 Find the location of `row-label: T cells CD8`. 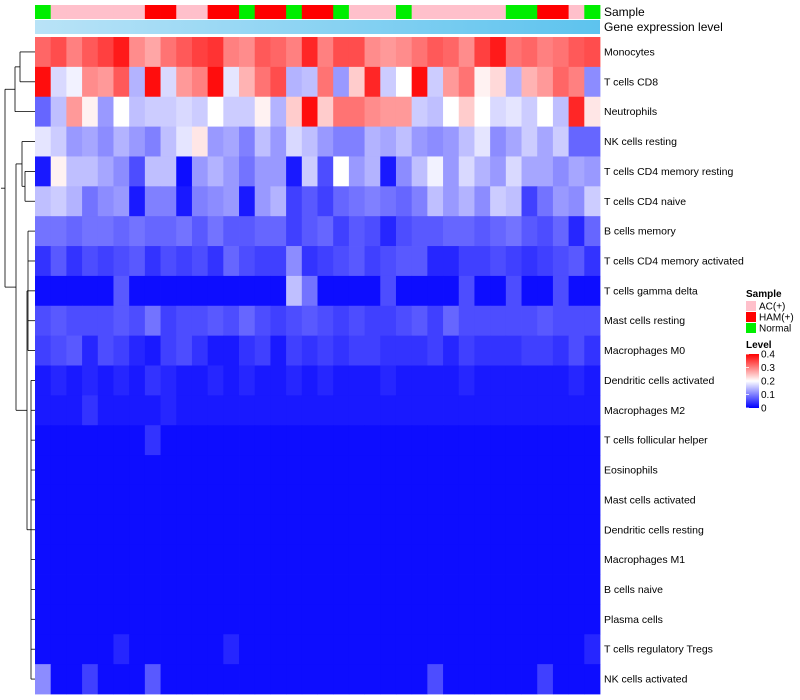

row-label: T cells CD8 is located at coordinates (631, 82).